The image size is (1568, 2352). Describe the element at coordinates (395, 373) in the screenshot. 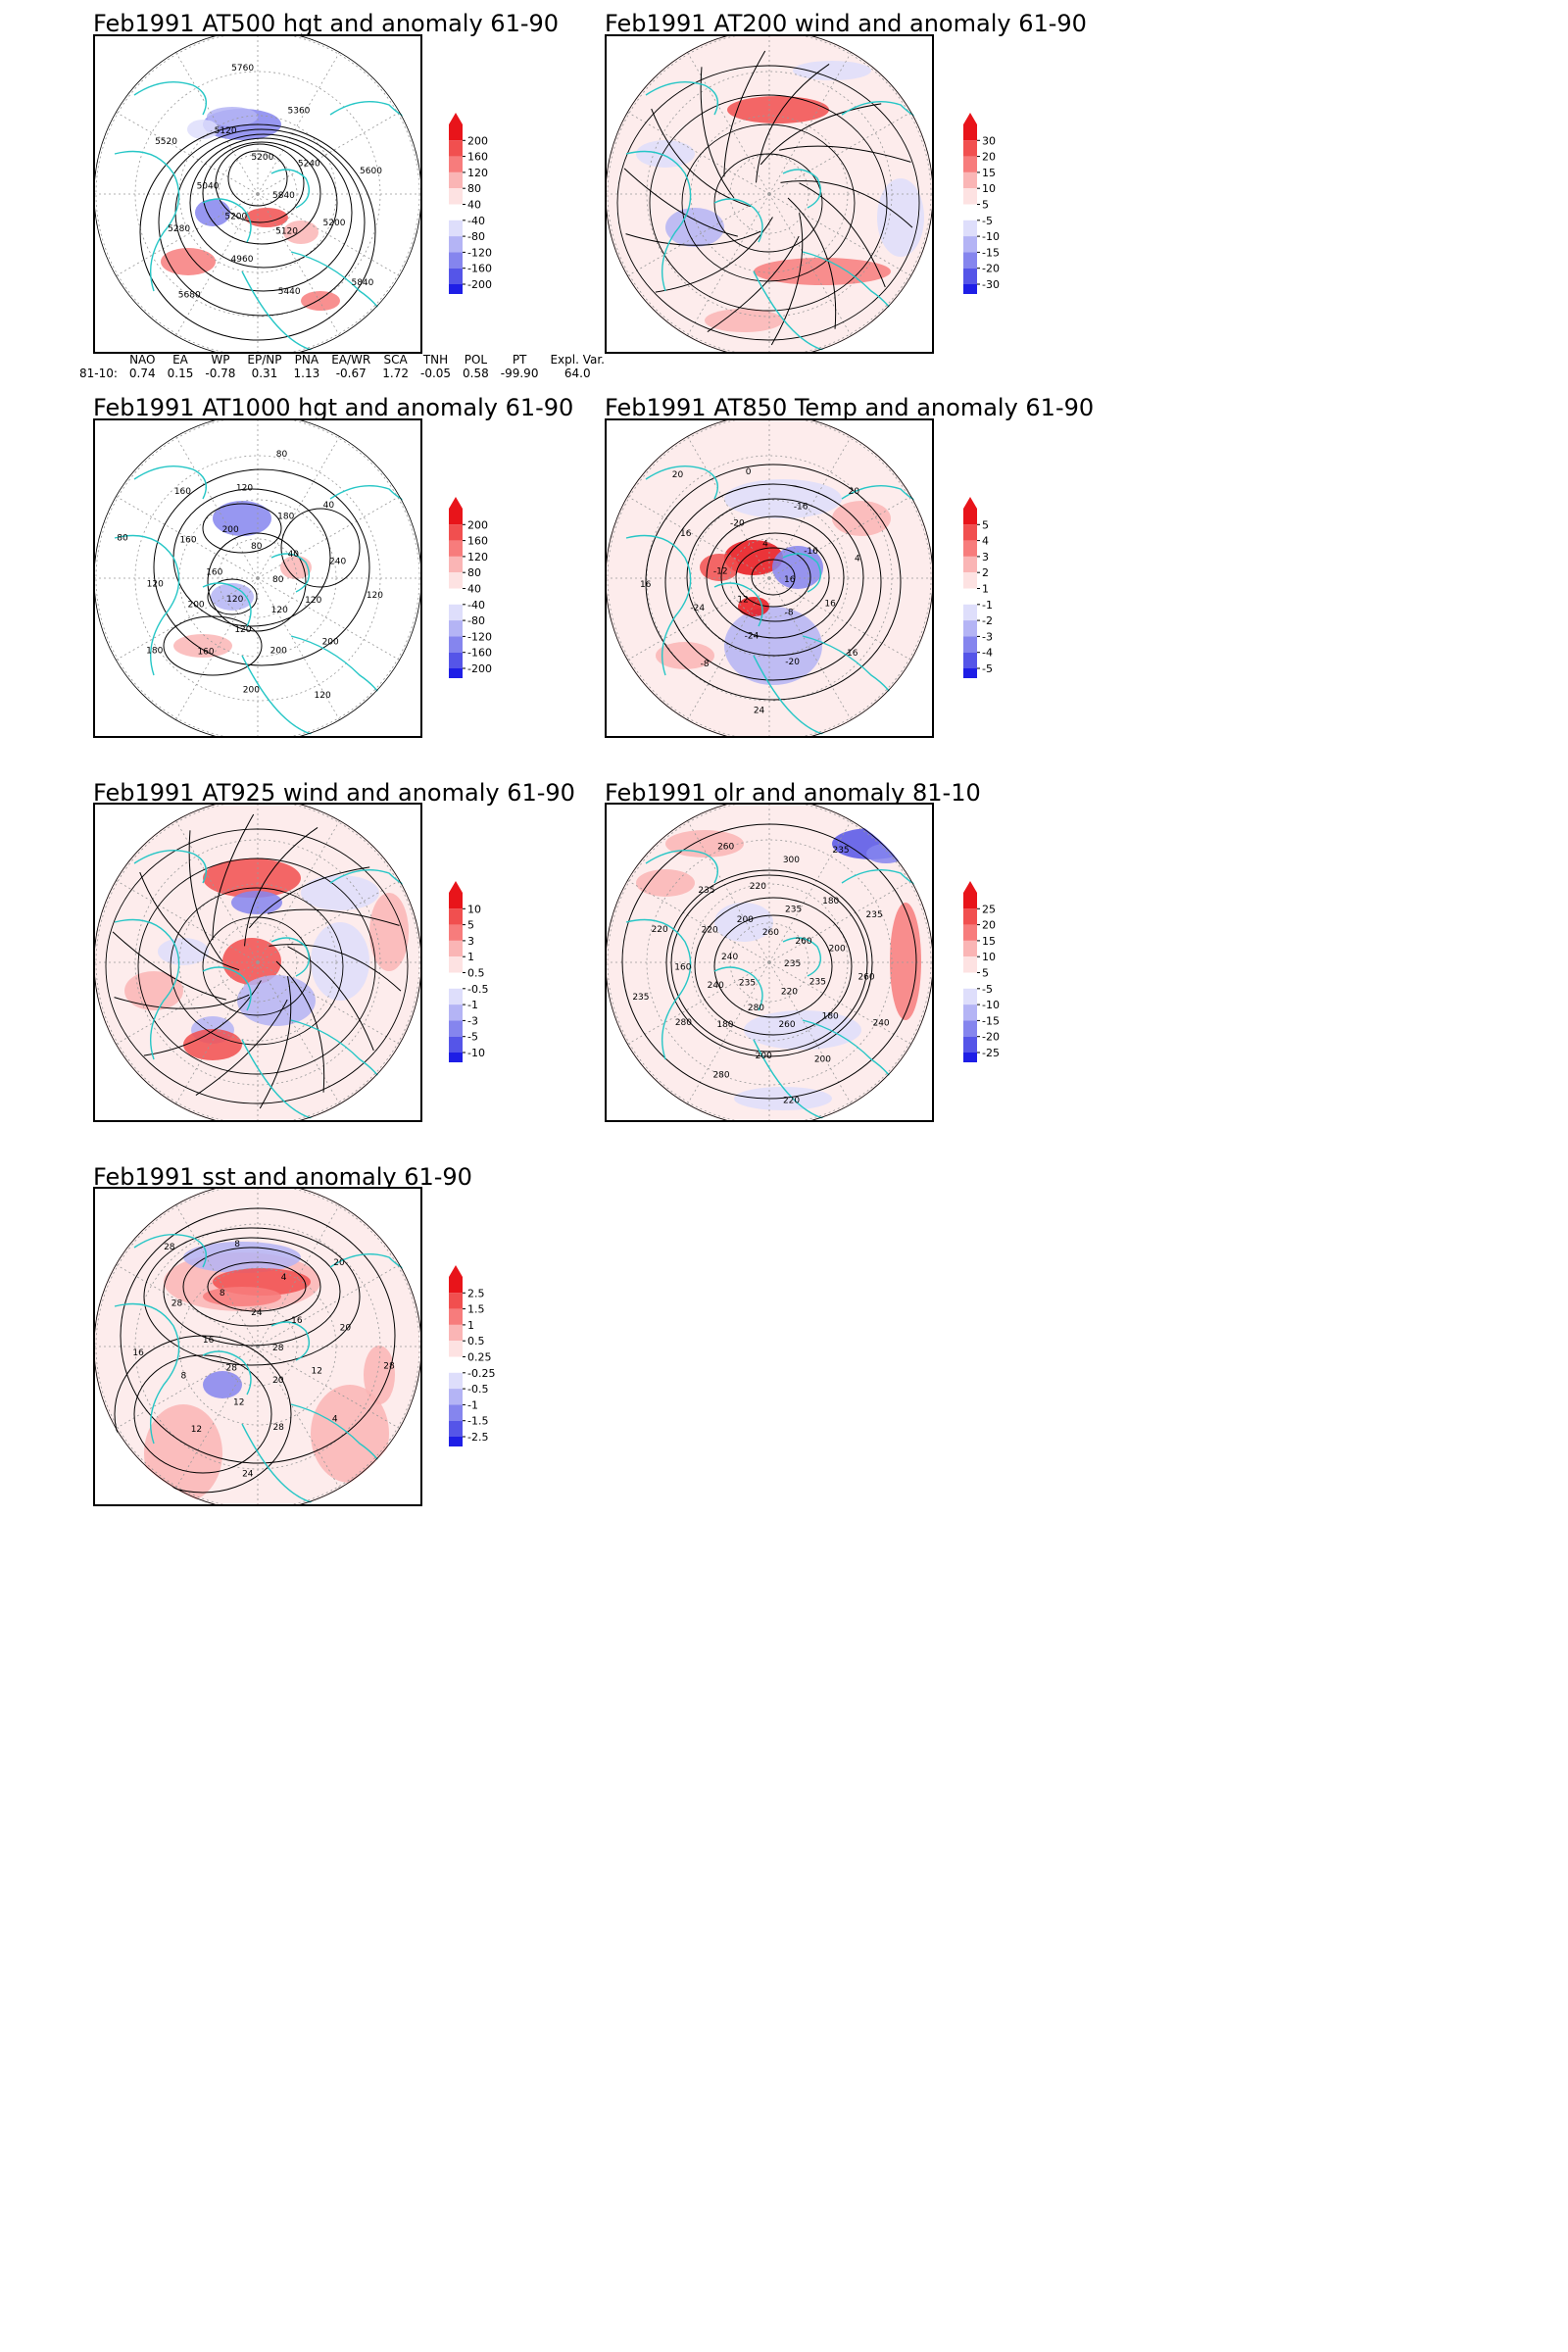

I see `index-value: 1.72` at that location.